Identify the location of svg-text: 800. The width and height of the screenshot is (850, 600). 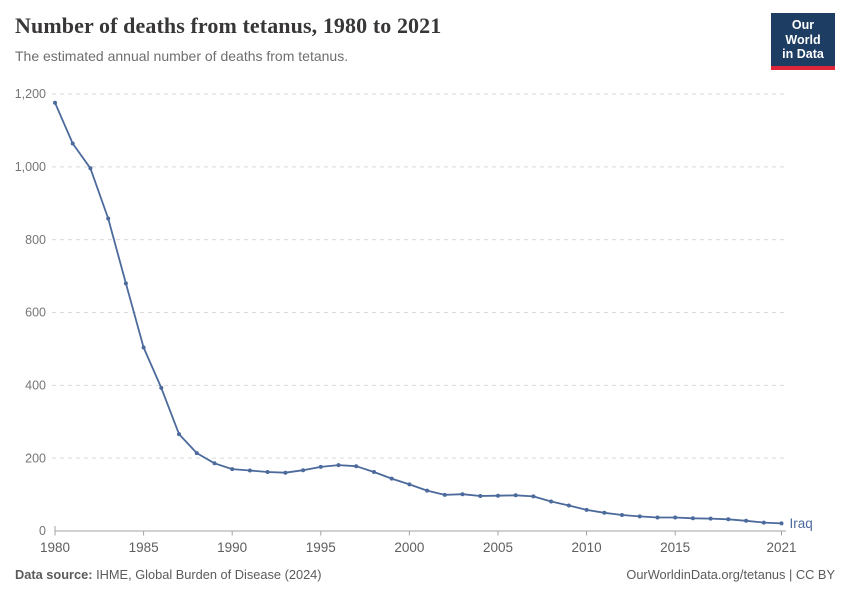
(35, 240).